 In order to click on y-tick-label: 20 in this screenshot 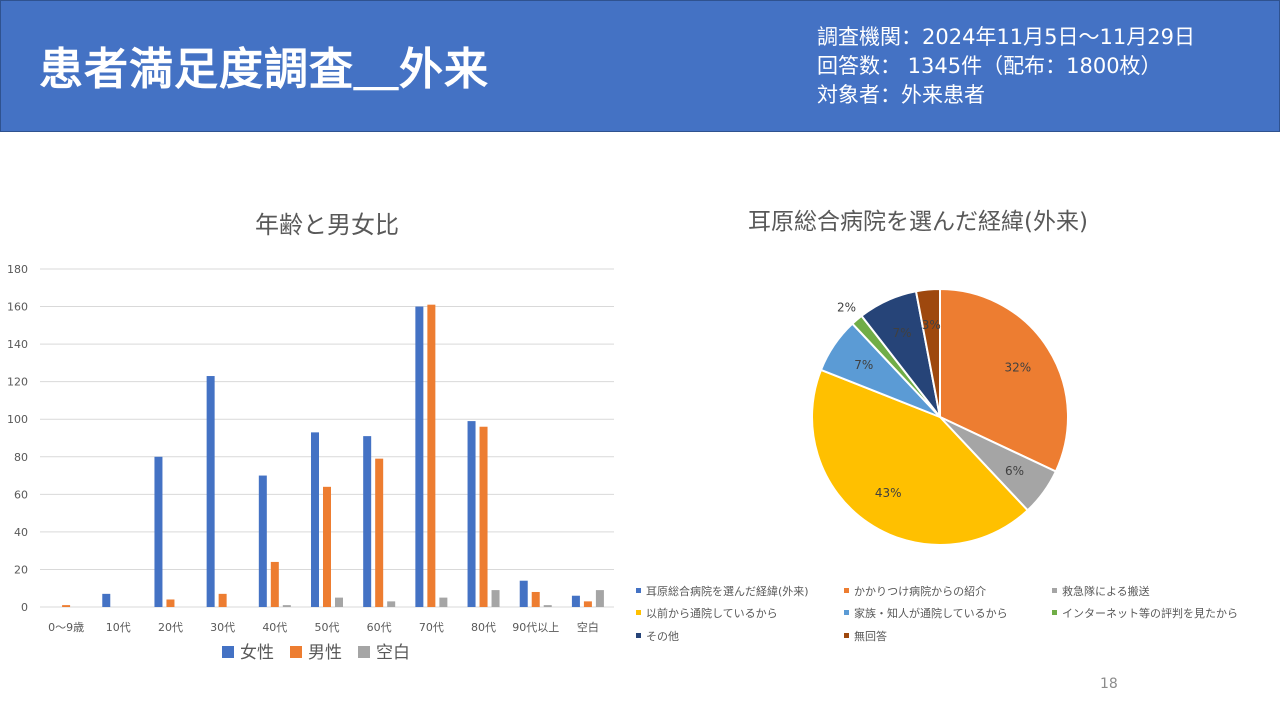, I will do `click(21, 569)`.